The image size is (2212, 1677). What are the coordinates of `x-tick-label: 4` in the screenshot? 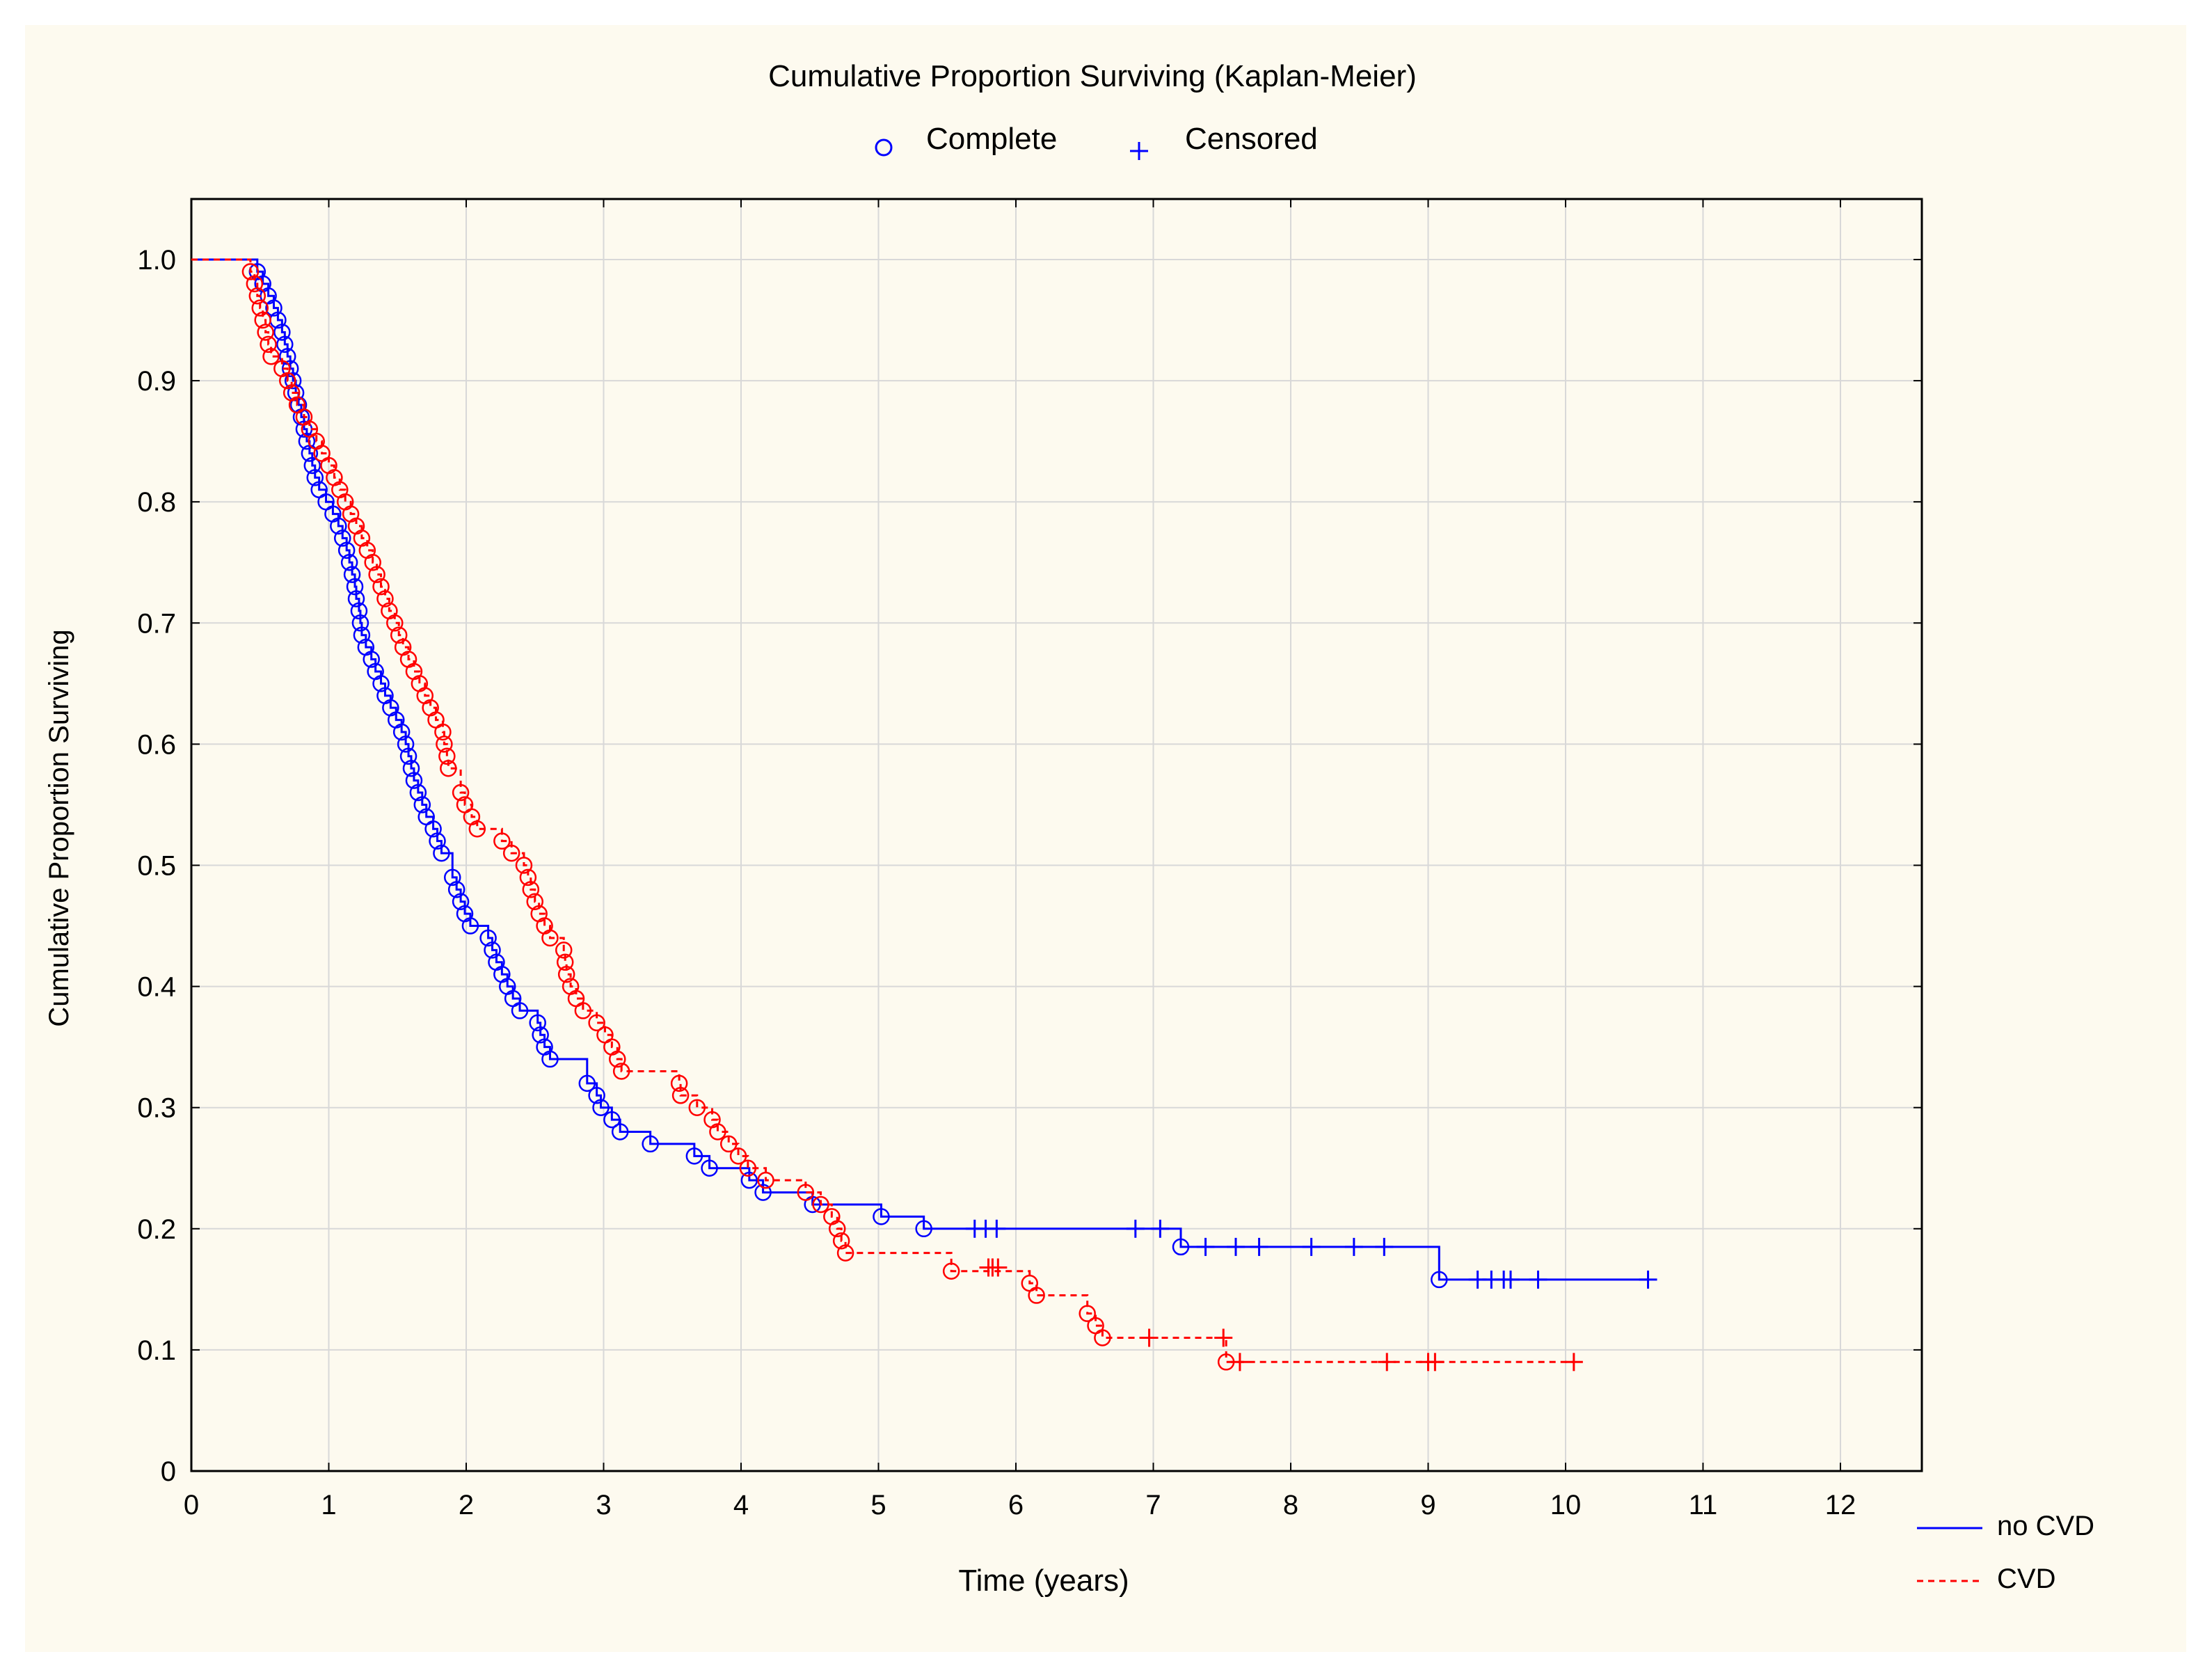 It's located at (741, 1505).